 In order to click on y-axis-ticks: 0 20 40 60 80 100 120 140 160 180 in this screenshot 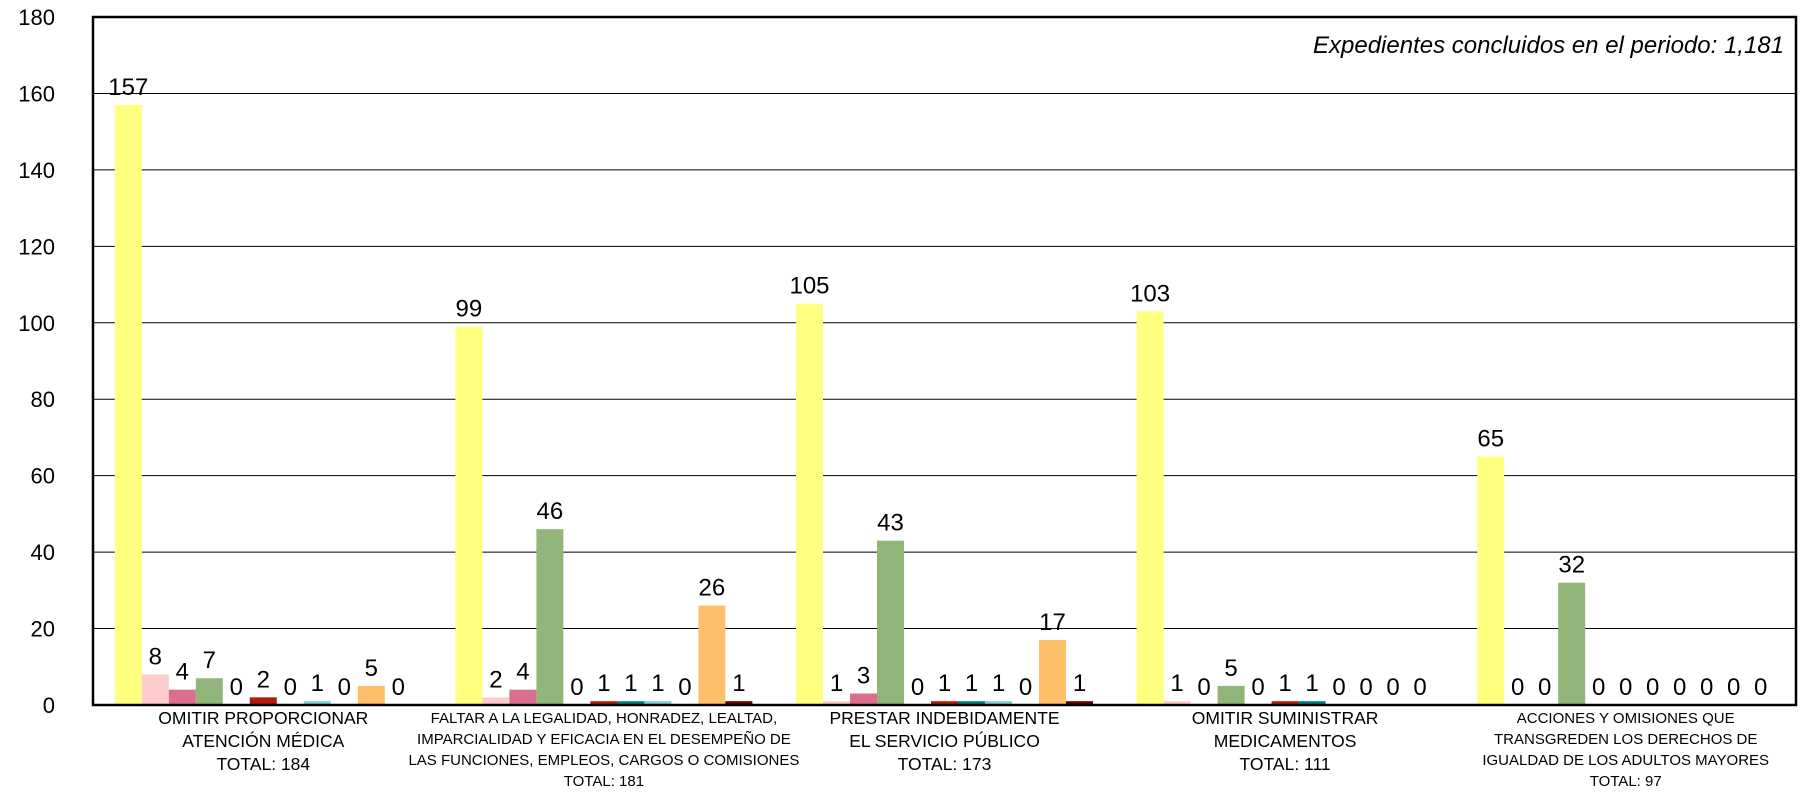, I will do `click(36, 361)`.